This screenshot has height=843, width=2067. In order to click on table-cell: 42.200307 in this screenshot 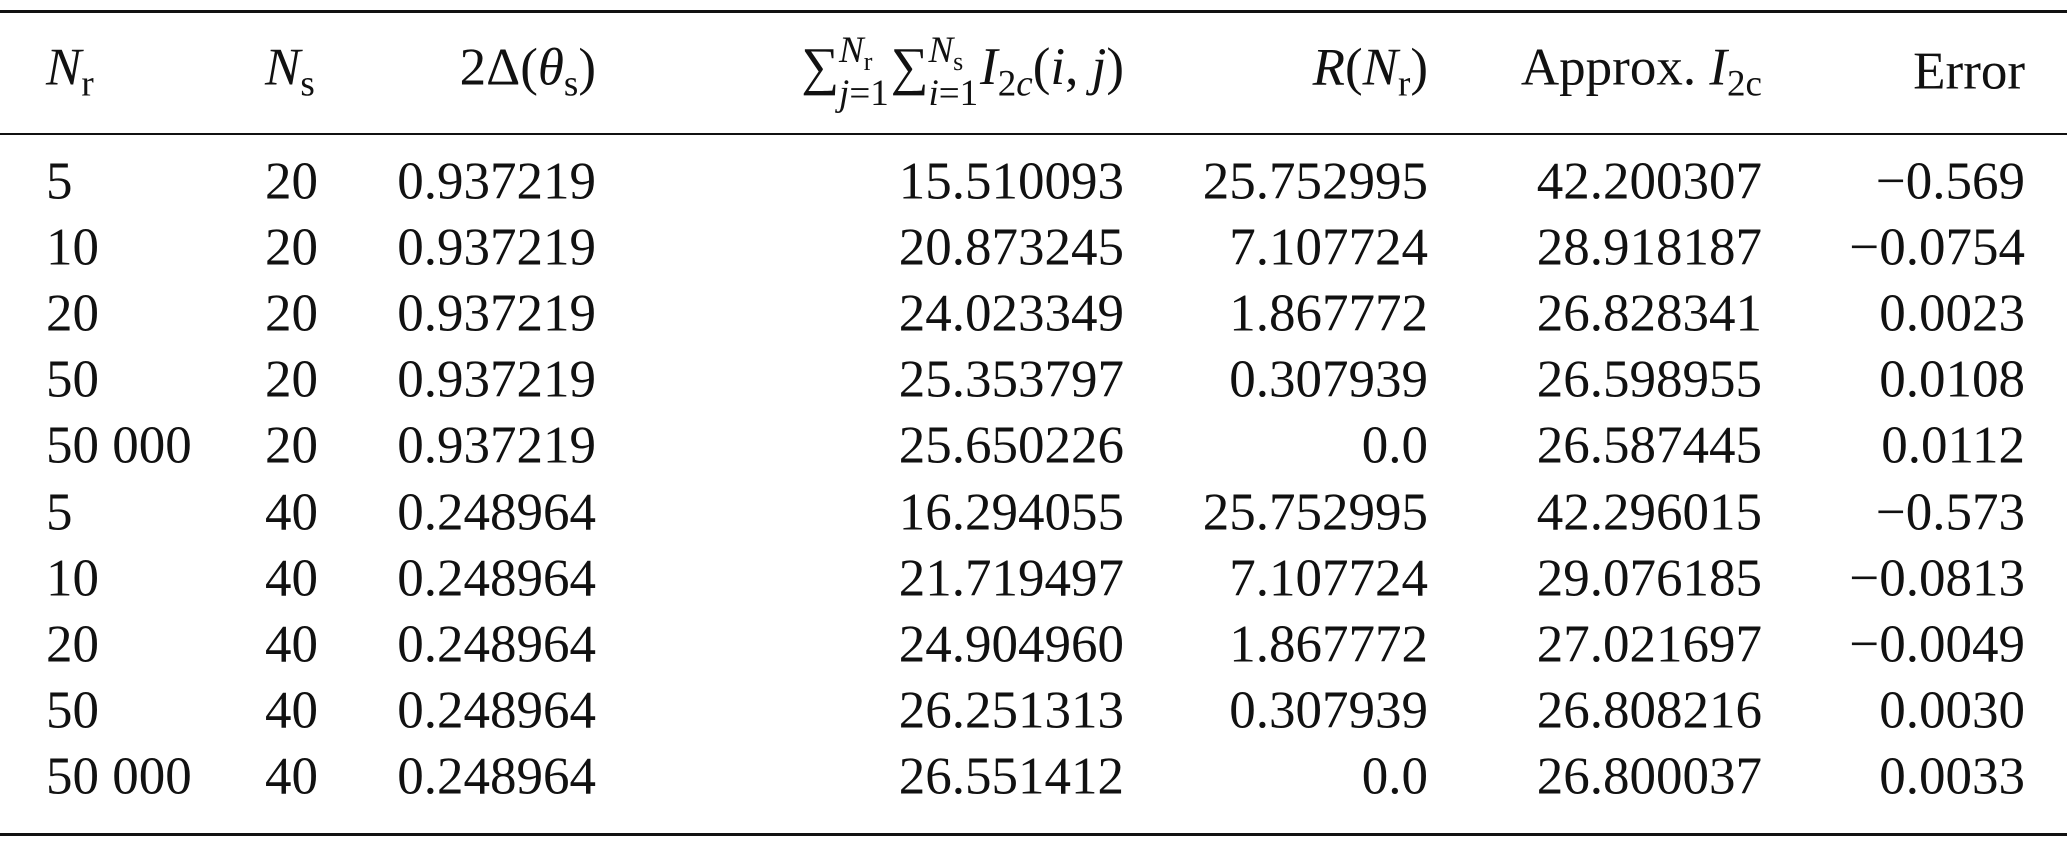, I will do `click(1649, 181)`.